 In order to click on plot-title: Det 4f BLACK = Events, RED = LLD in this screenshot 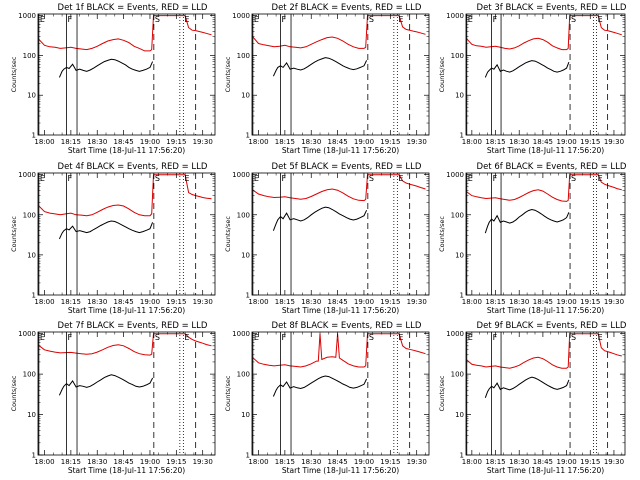, I will do `click(133, 167)`.